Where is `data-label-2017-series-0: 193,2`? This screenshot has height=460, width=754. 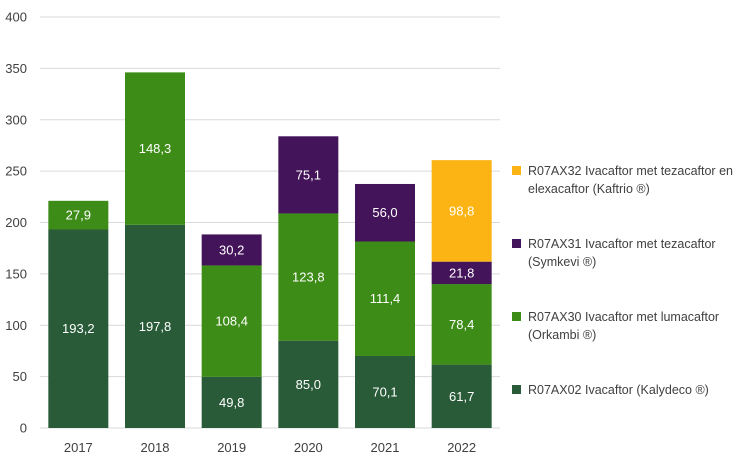
data-label-2017-series-0: 193,2 is located at coordinates (78, 328).